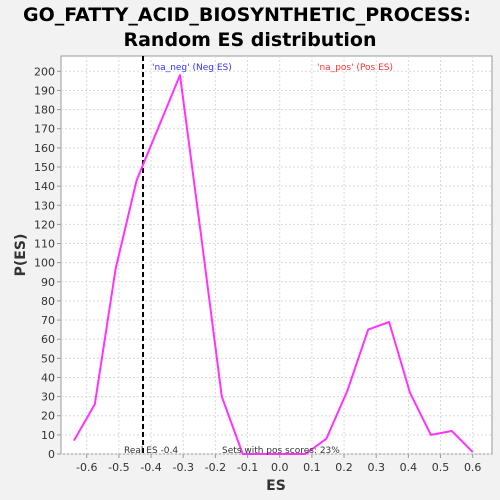 This screenshot has width=500, height=500. Describe the element at coordinates (48, 397) in the screenshot. I see `y-tick-label: 30` at that location.